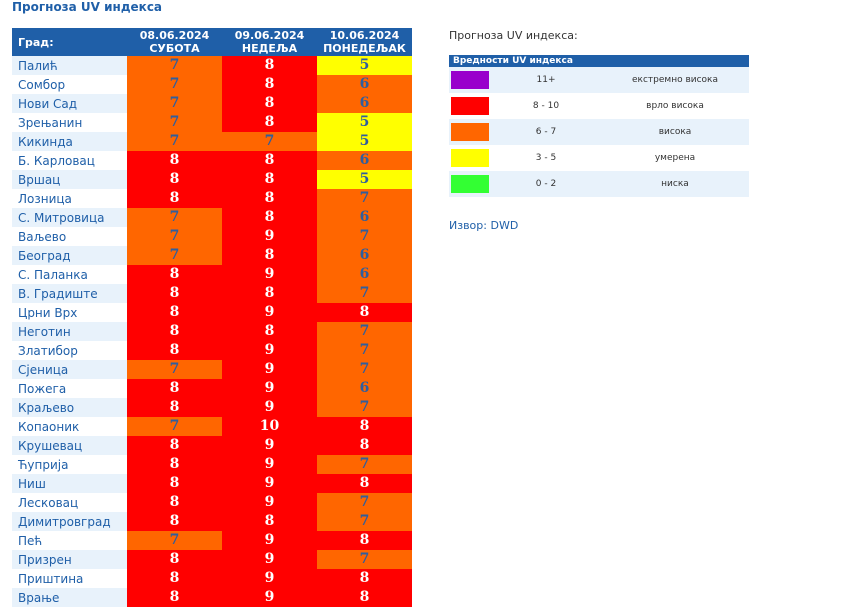  I want to click on legend-row: 8 - 10 врло висока, so click(599, 106).